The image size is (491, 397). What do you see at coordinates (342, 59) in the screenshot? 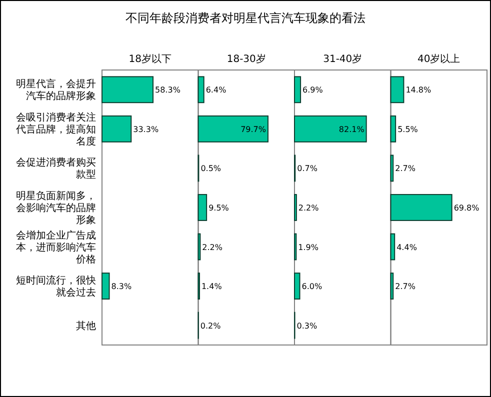
I see `chart-subtitle: 31-40岁` at bounding box center [342, 59].